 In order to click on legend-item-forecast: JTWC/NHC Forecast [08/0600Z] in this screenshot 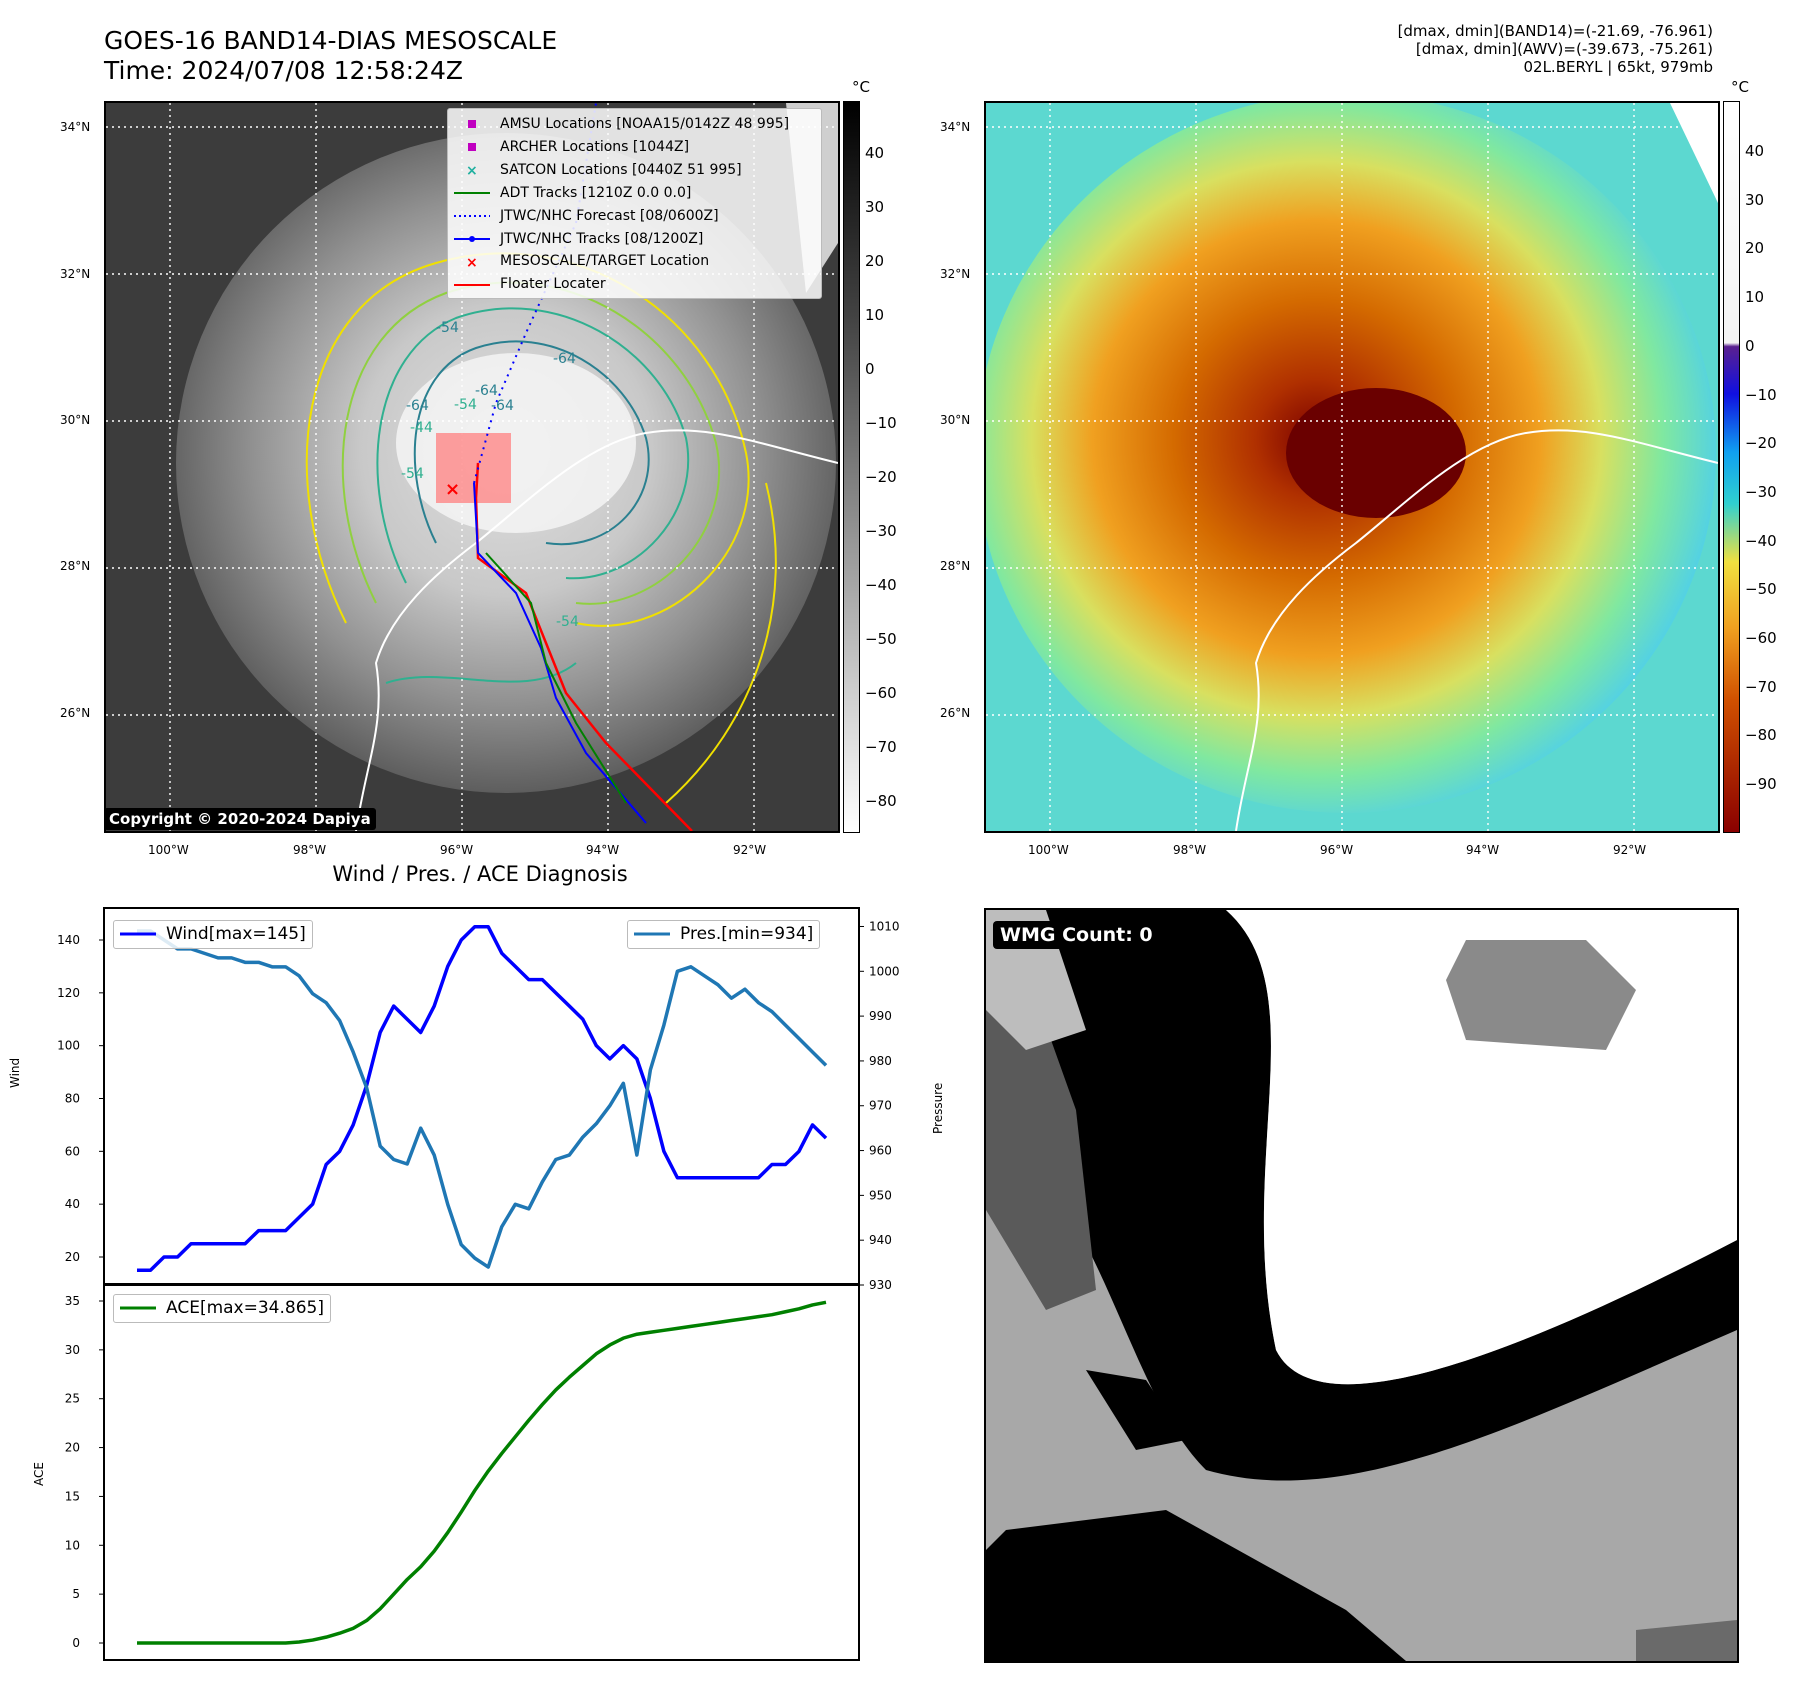, I will do `click(634, 216)`.